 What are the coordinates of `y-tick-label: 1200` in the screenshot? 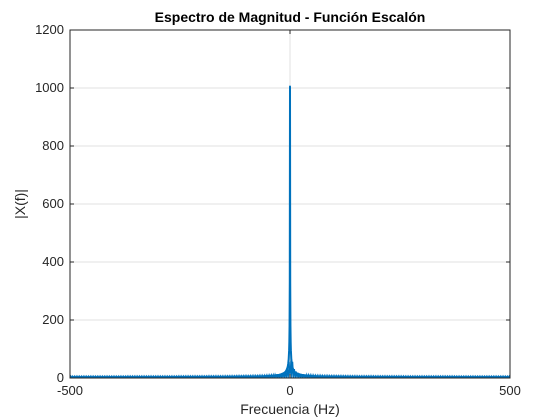 It's located at (49, 29).